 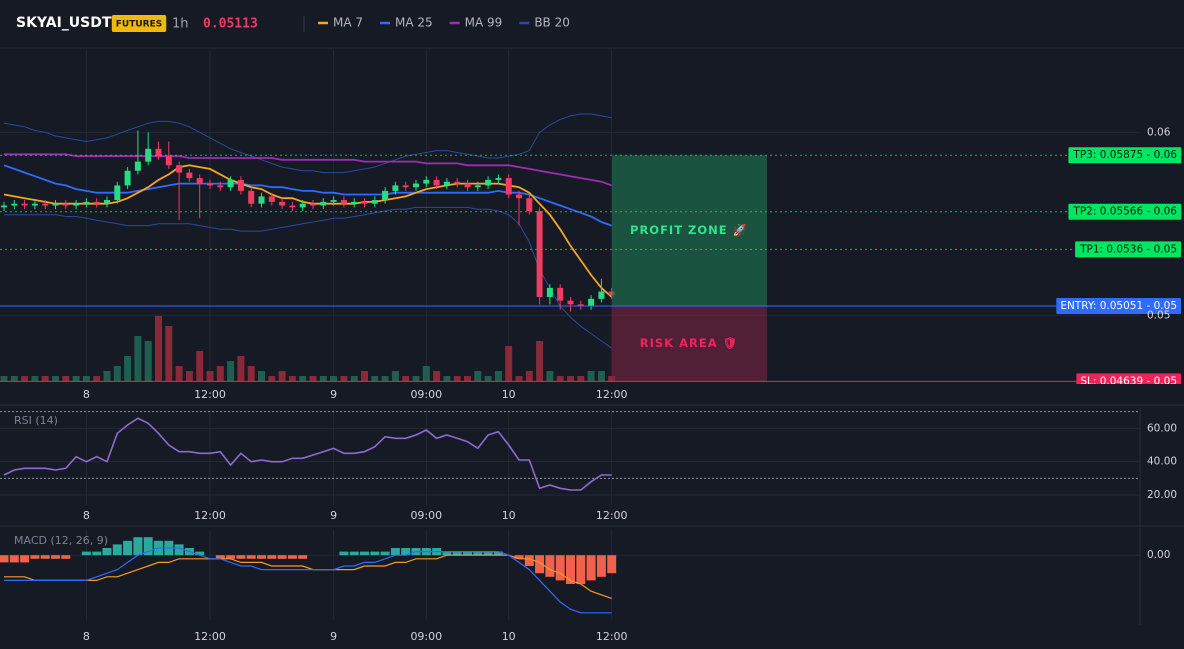 What do you see at coordinates (426, 515) in the screenshot?
I see `x-tick-label: 09:00` at bounding box center [426, 515].